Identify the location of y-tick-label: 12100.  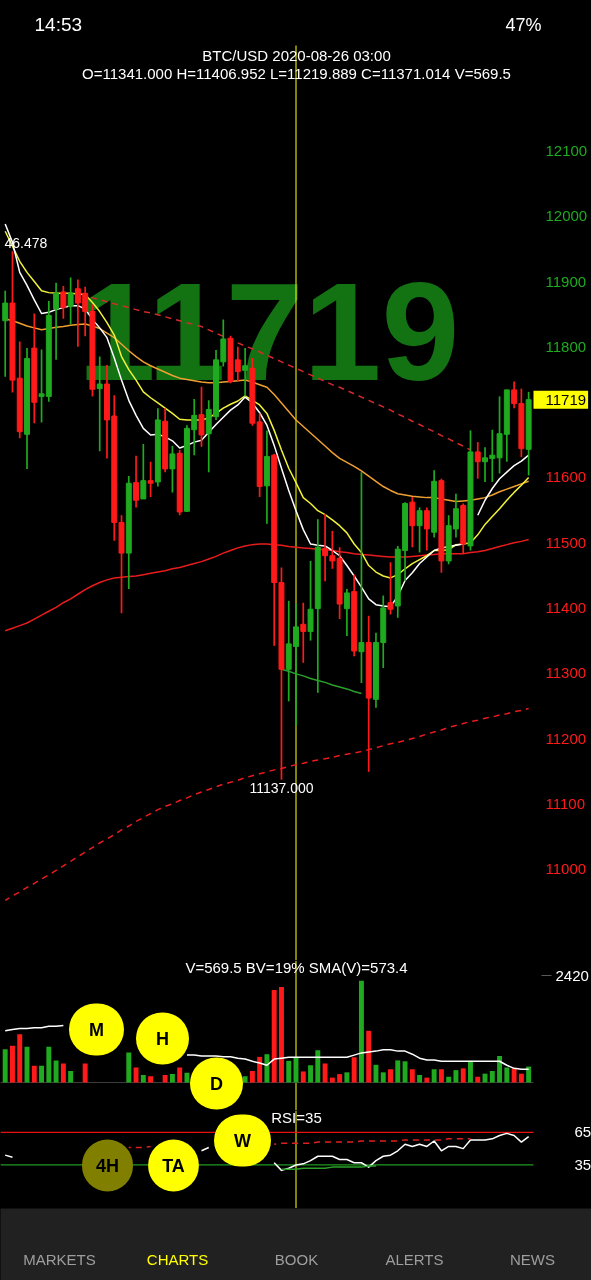
(566, 150).